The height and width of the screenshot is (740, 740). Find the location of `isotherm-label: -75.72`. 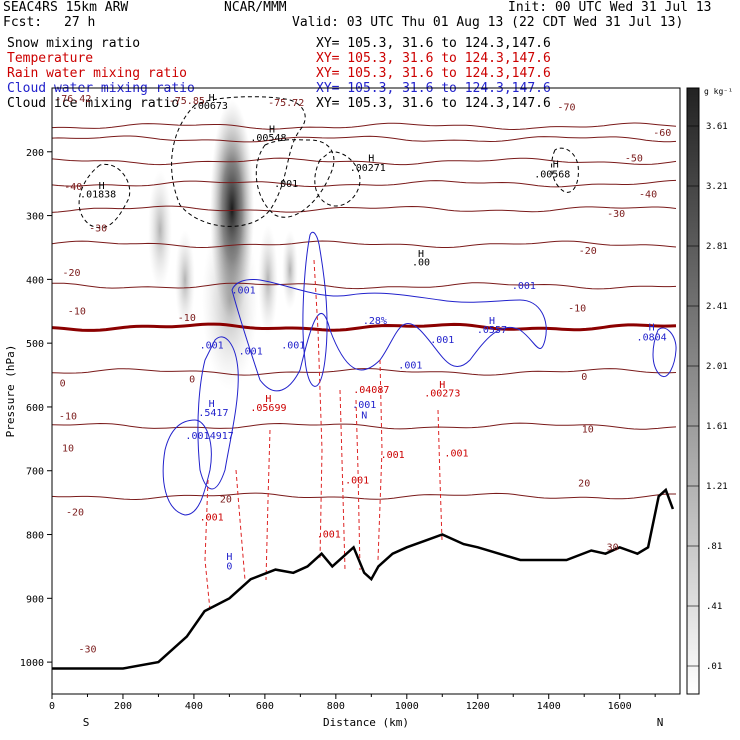

isotherm-label: -75.72 is located at coordinates (286, 103).